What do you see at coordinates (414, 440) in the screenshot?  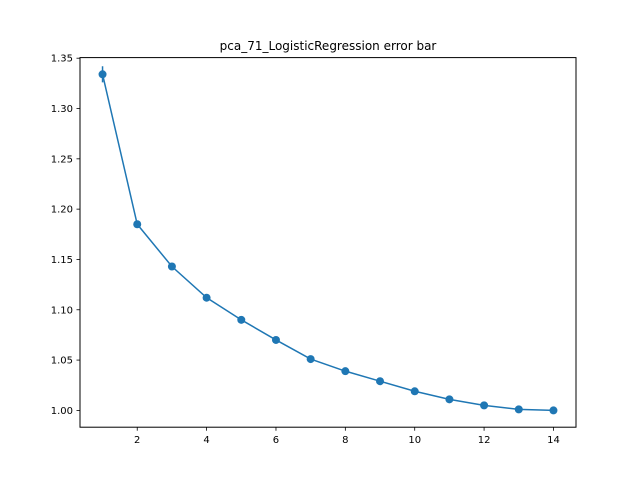 I see `x-tick-label: 10` at bounding box center [414, 440].